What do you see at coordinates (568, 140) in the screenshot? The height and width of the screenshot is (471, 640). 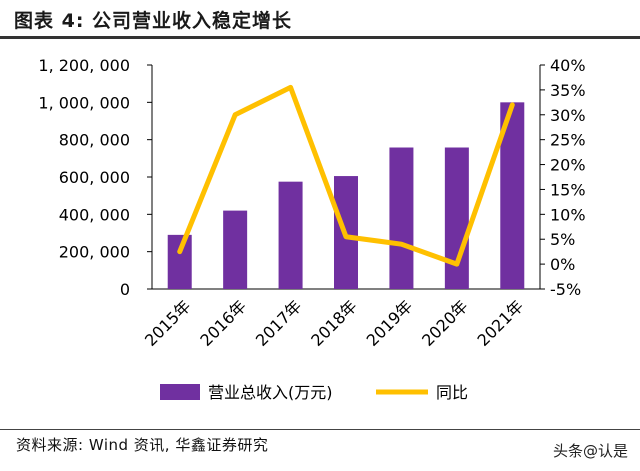 I see `right-tick-label: 25%` at bounding box center [568, 140].